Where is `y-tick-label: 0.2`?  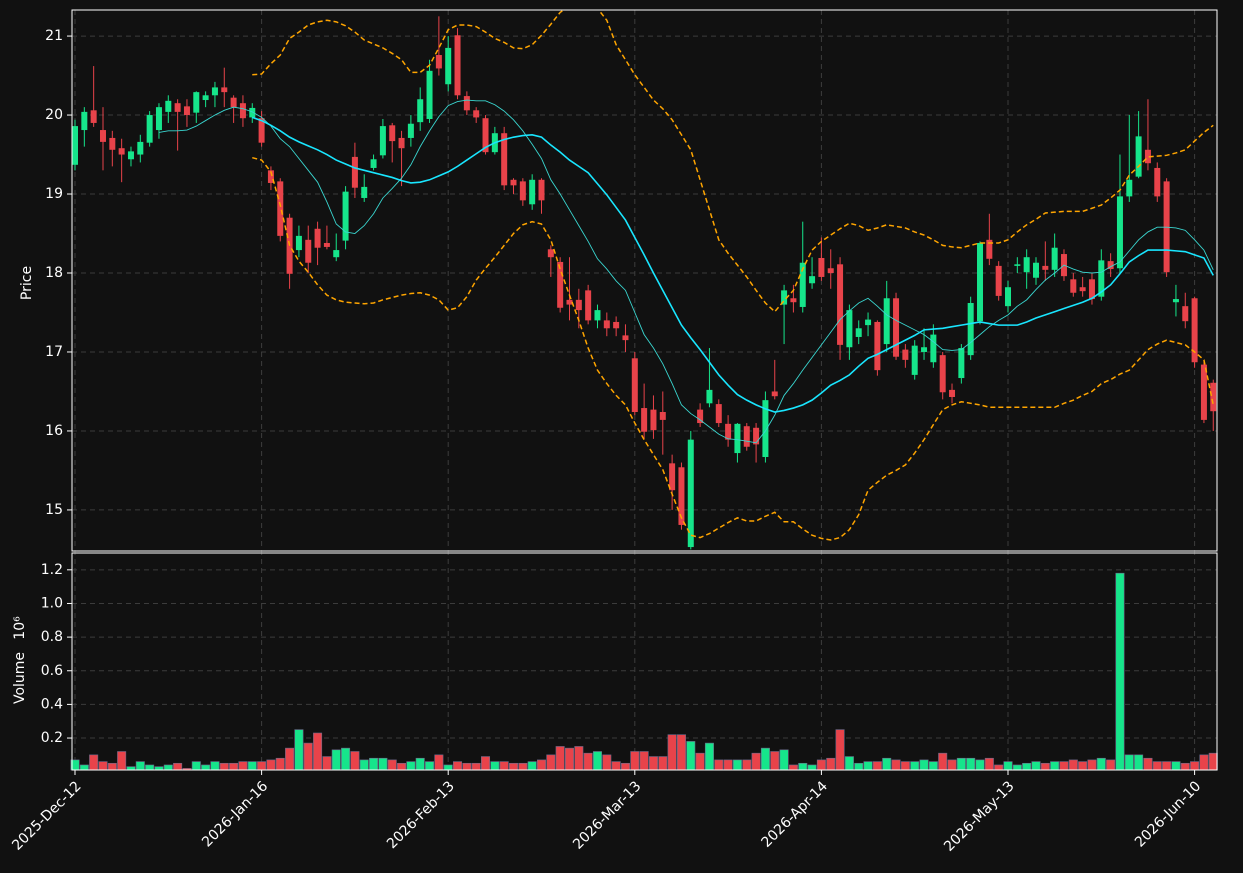
y-tick-label: 0.2 is located at coordinates (52, 738).